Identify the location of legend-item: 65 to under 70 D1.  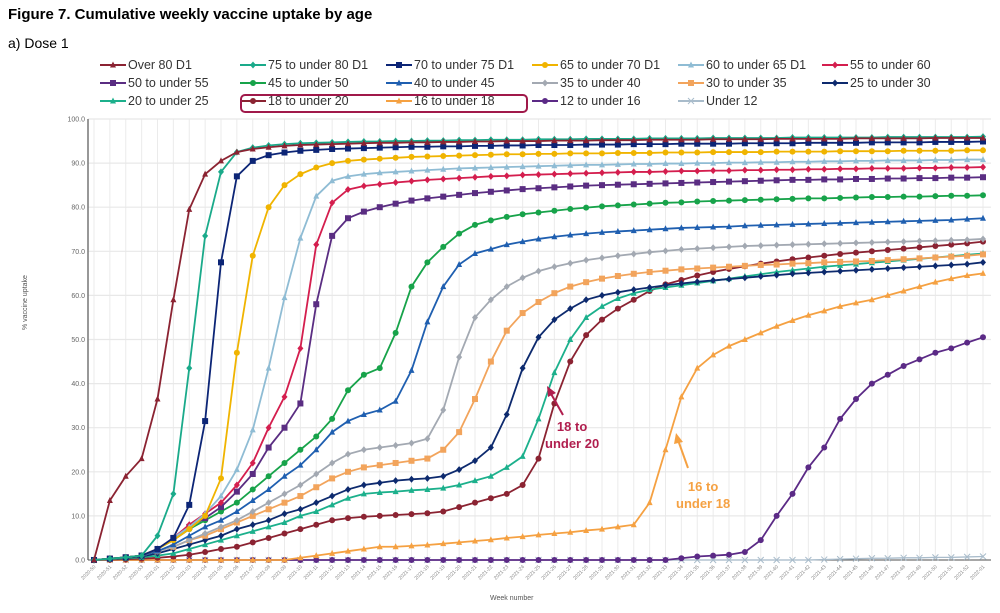
(596, 65).